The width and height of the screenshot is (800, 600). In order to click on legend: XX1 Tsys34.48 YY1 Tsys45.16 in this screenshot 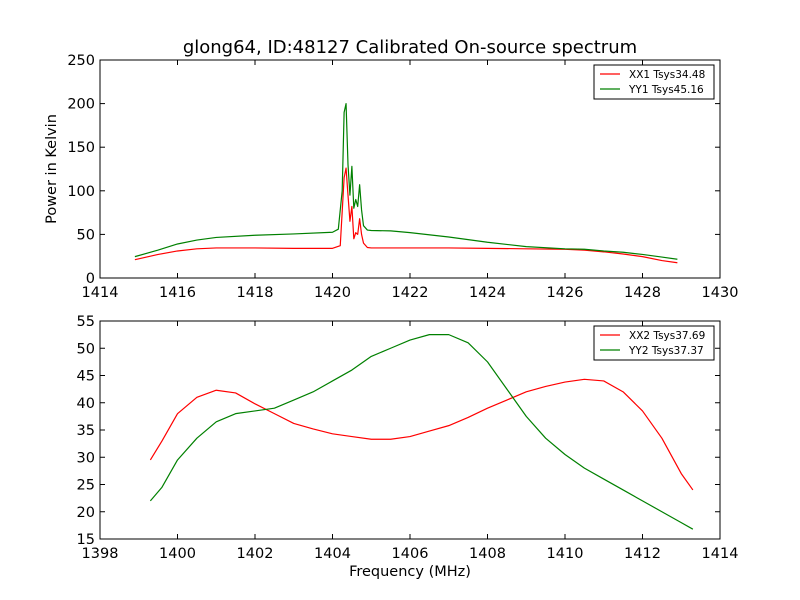, I will do `click(654, 82)`.